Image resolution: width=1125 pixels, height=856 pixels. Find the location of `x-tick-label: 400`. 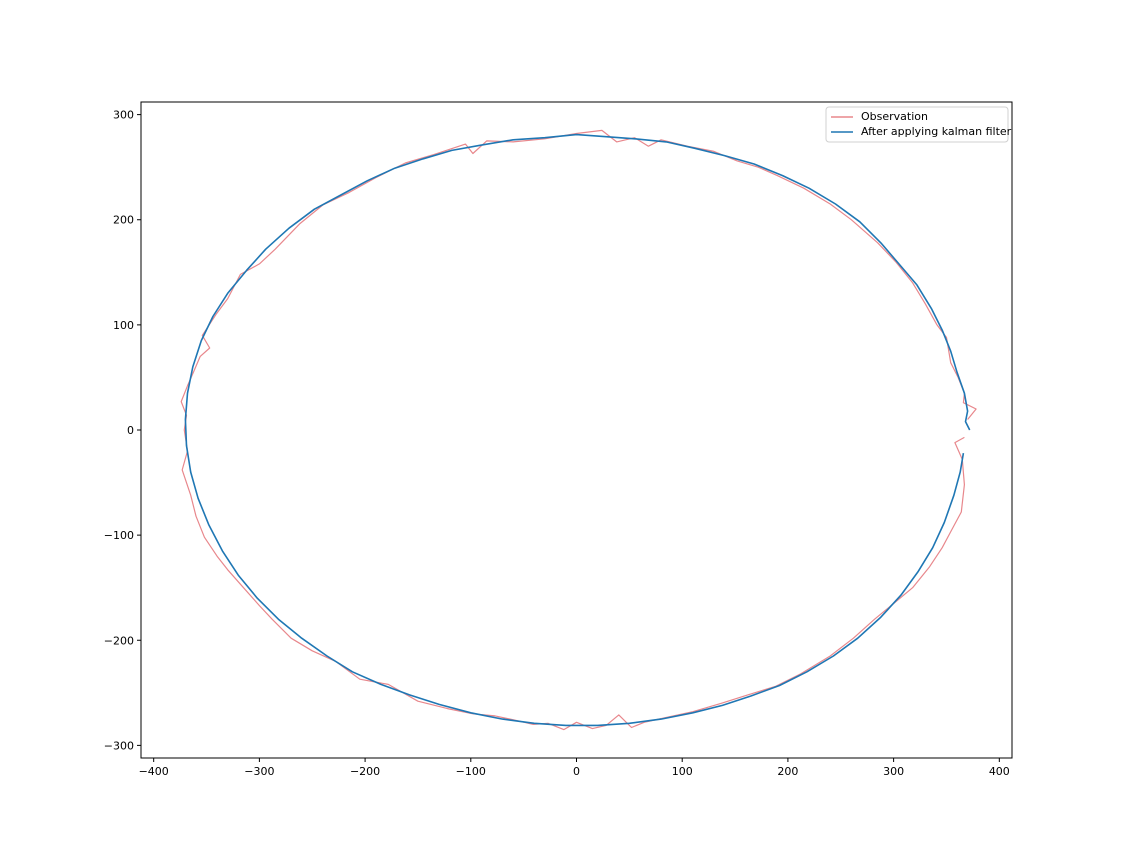

x-tick-label: 400 is located at coordinates (999, 771).